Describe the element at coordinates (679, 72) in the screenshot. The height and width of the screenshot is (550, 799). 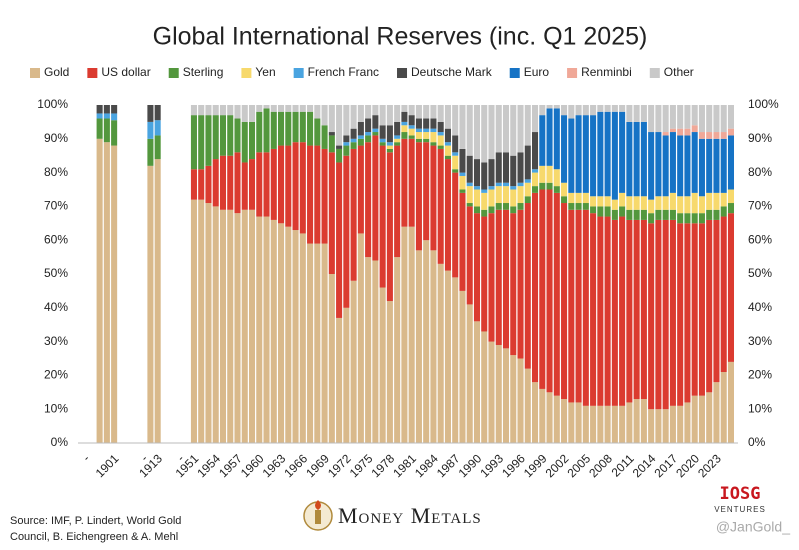
I see `legend-label: Other` at that location.